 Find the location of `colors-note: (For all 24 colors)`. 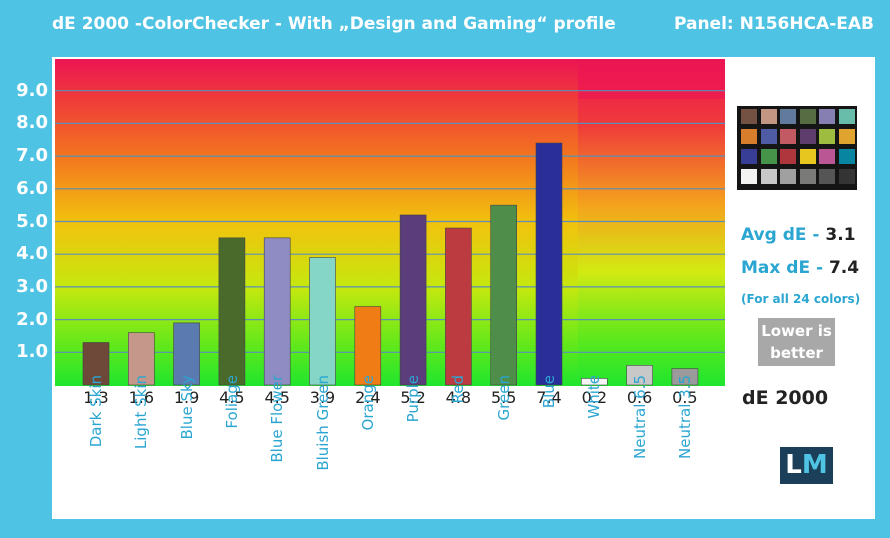

colors-note: (For all 24 colors) is located at coordinates (801, 299).